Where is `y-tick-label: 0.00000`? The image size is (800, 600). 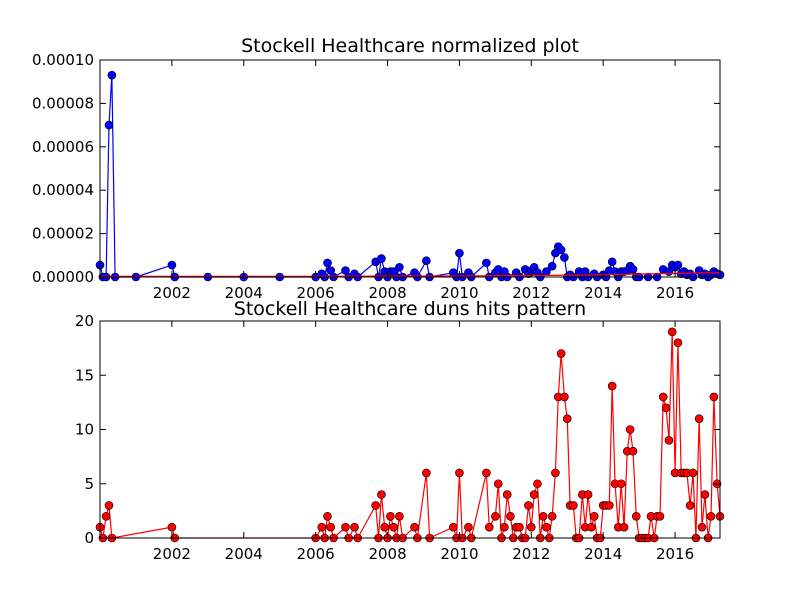 y-tick-label: 0.00000 is located at coordinates (63, 277).